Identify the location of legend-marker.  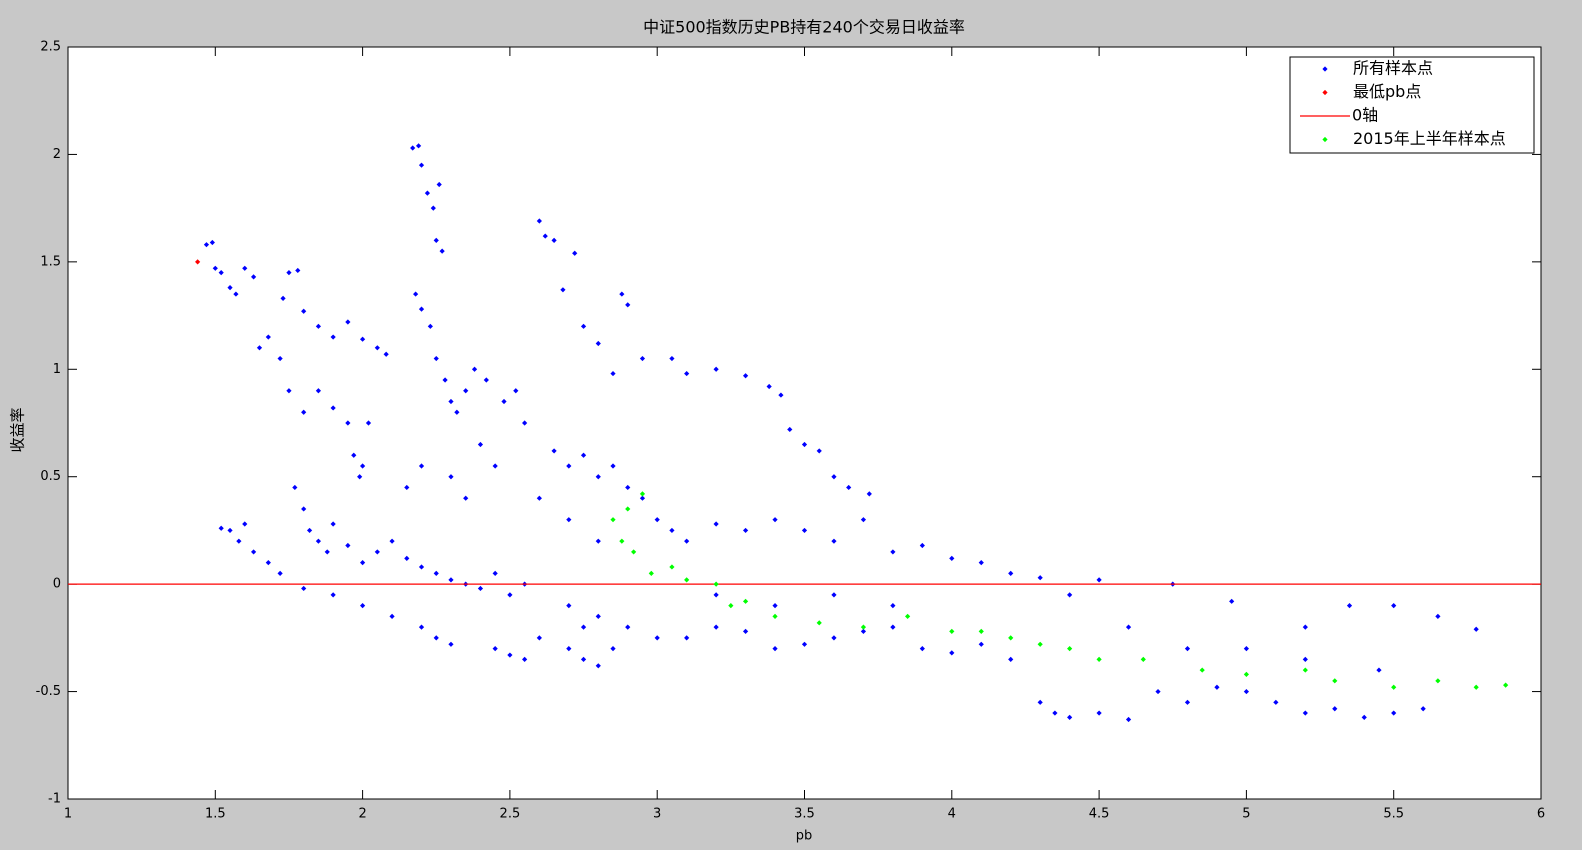
(1325, 69).